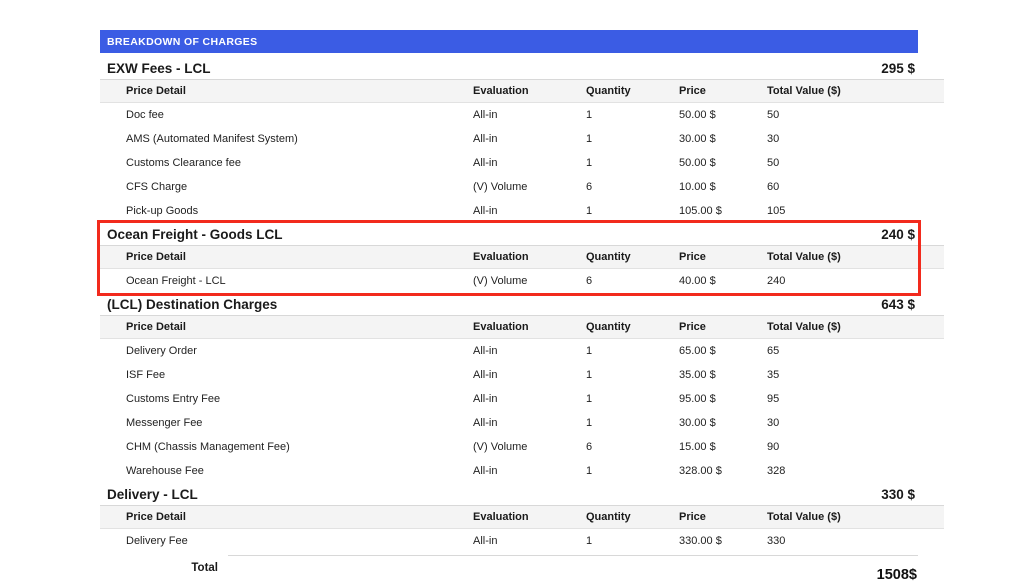 The height and width of the screenshot is (587, 1024). Describe the element at coordinates (898, 68) in the screenshot. I see `section-total-amount: 295 $` at that location.